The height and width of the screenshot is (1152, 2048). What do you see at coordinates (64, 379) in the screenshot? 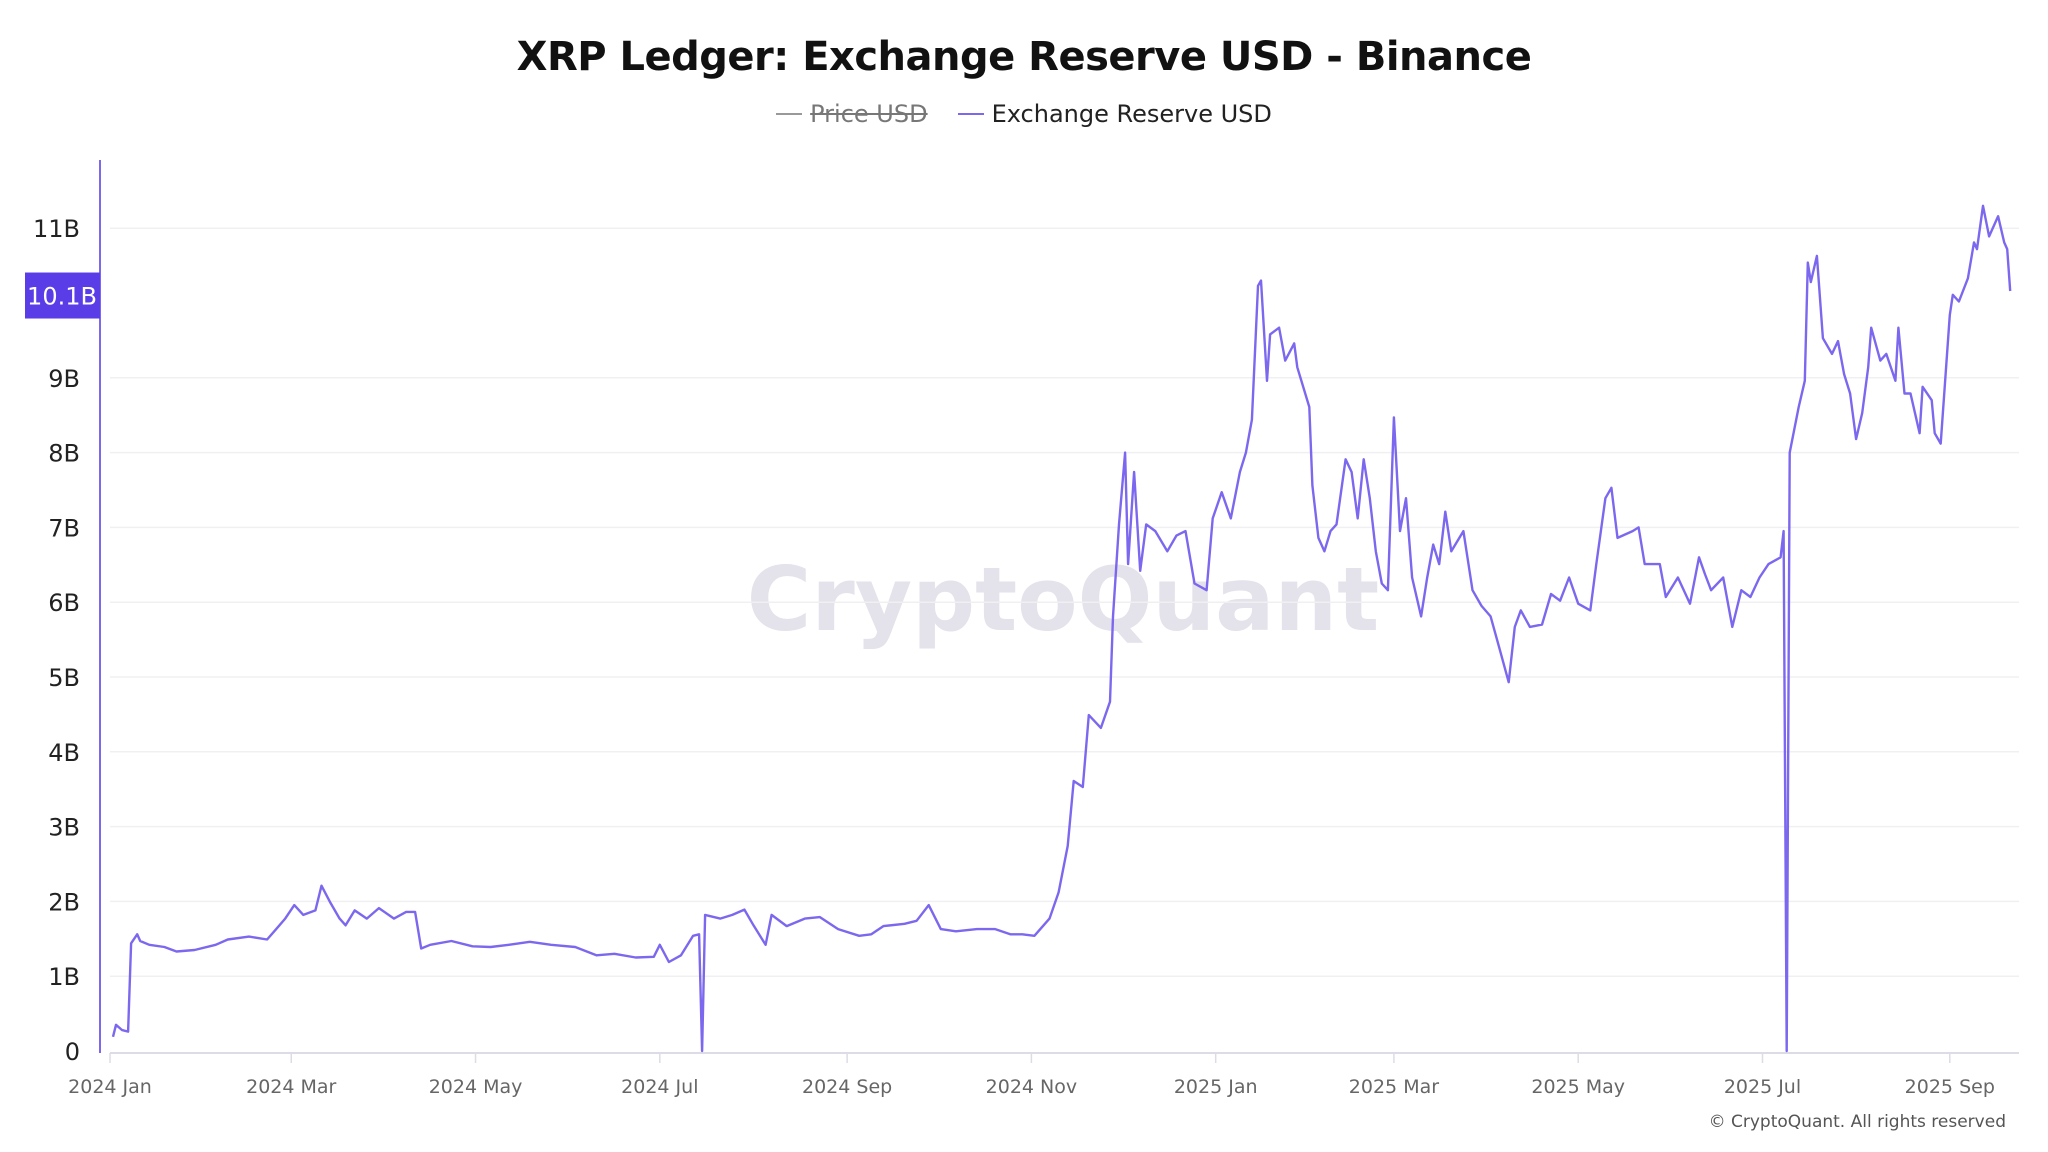
I see `y-tick-label: 9B` at bounding box center [64, 379].